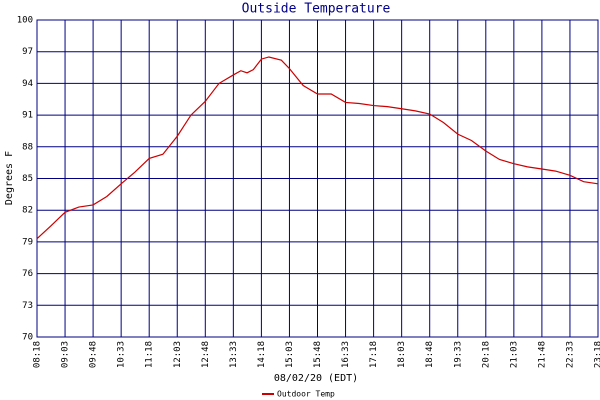 Image resolution: width=600 pixels, height=400 pixels. Describe the element at coordinates (9, 178) in the screenshot. I see `y-axis-label: Degrees F` at that location.